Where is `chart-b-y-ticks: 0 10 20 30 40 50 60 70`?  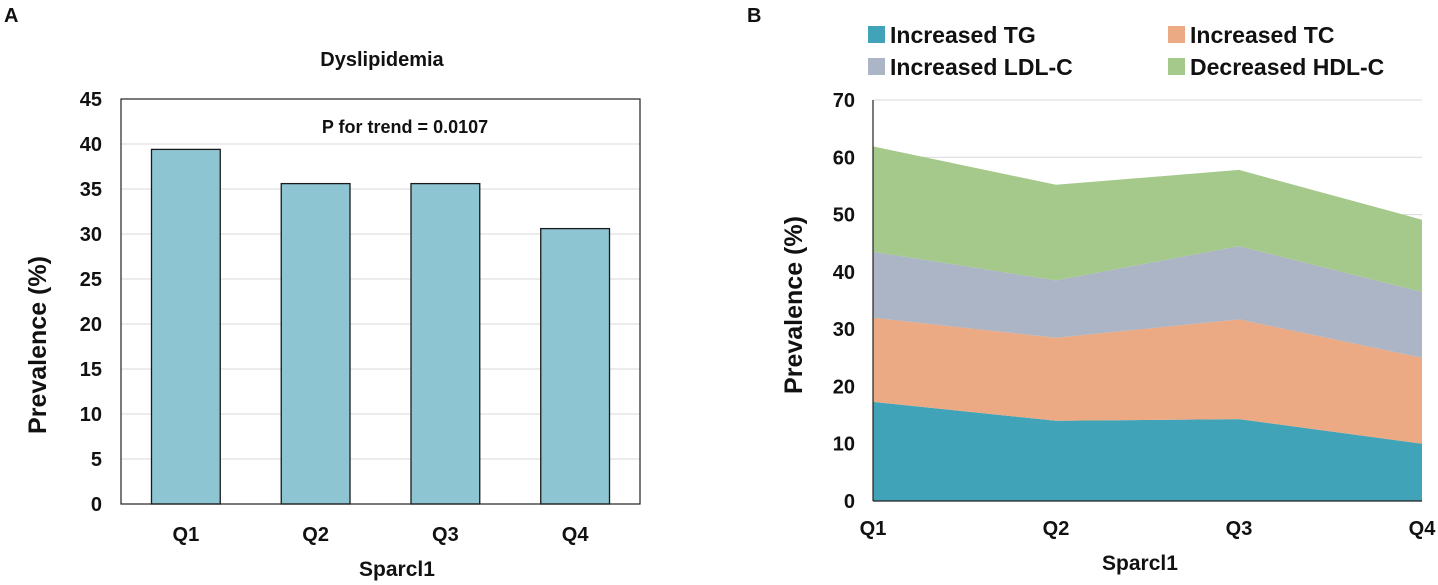 chart-b-y-ticks: 0 10 20 30 40 50 60 70 is located at coordinates (844, 301).